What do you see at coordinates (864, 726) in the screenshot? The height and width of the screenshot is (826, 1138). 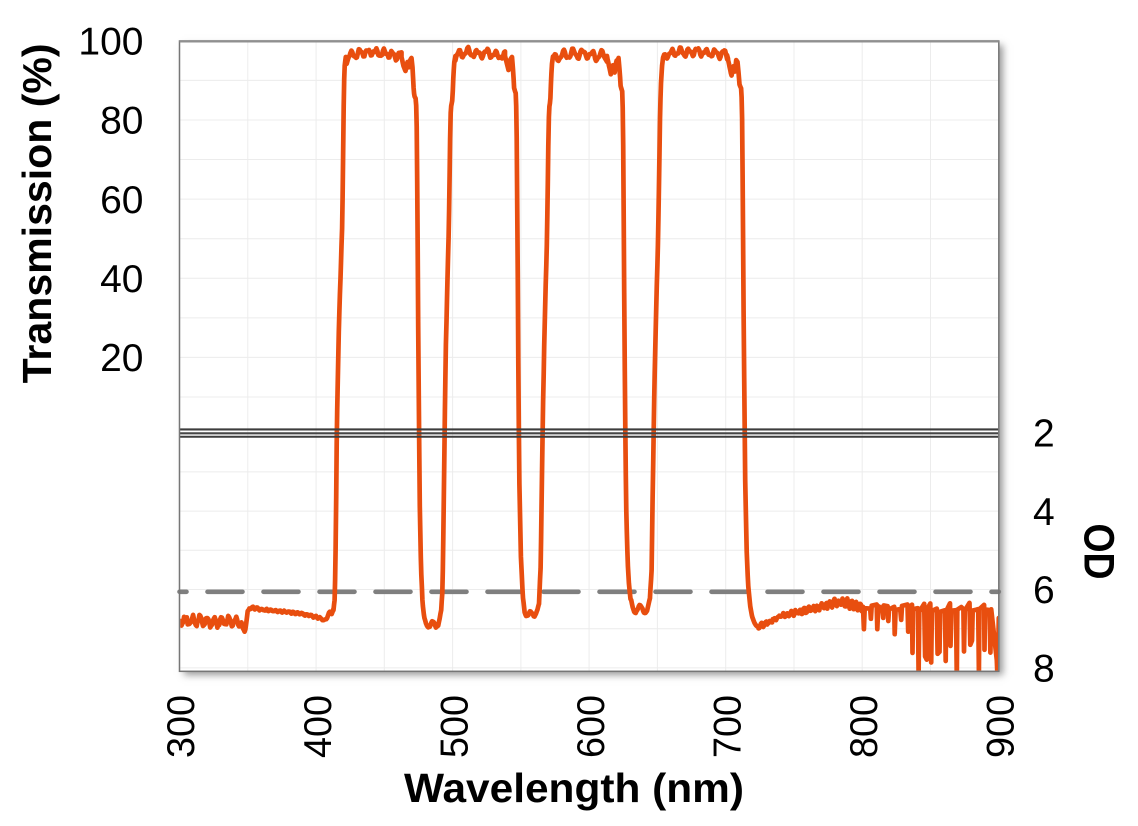 I see `svg-text: 800` at bounding box center [864, 726].